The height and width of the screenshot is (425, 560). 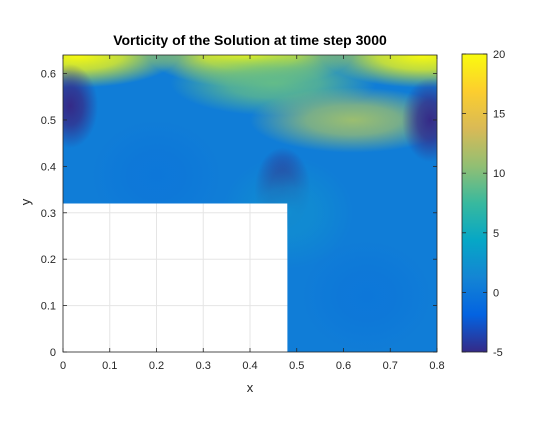 I want to click on x-tick-label: 0.2, so click(x=156, y=366).